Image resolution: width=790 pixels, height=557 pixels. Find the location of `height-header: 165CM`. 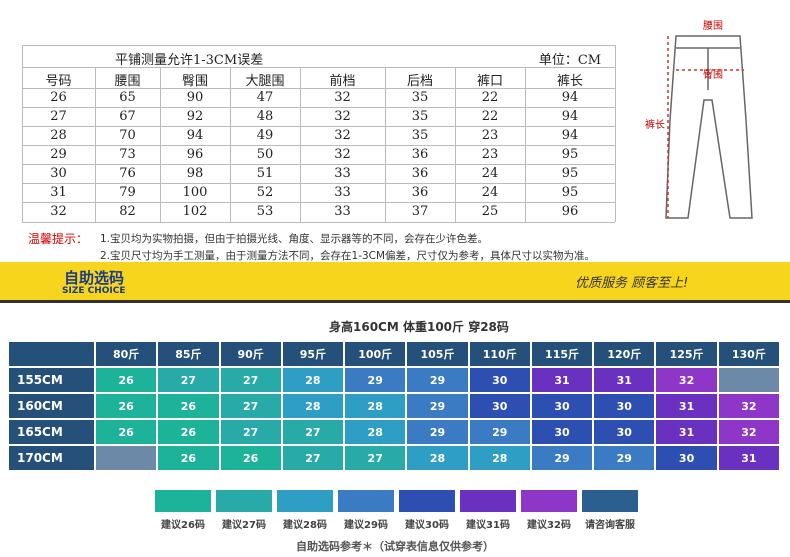

height-header: 165CM is located at coordinates (51, 432).